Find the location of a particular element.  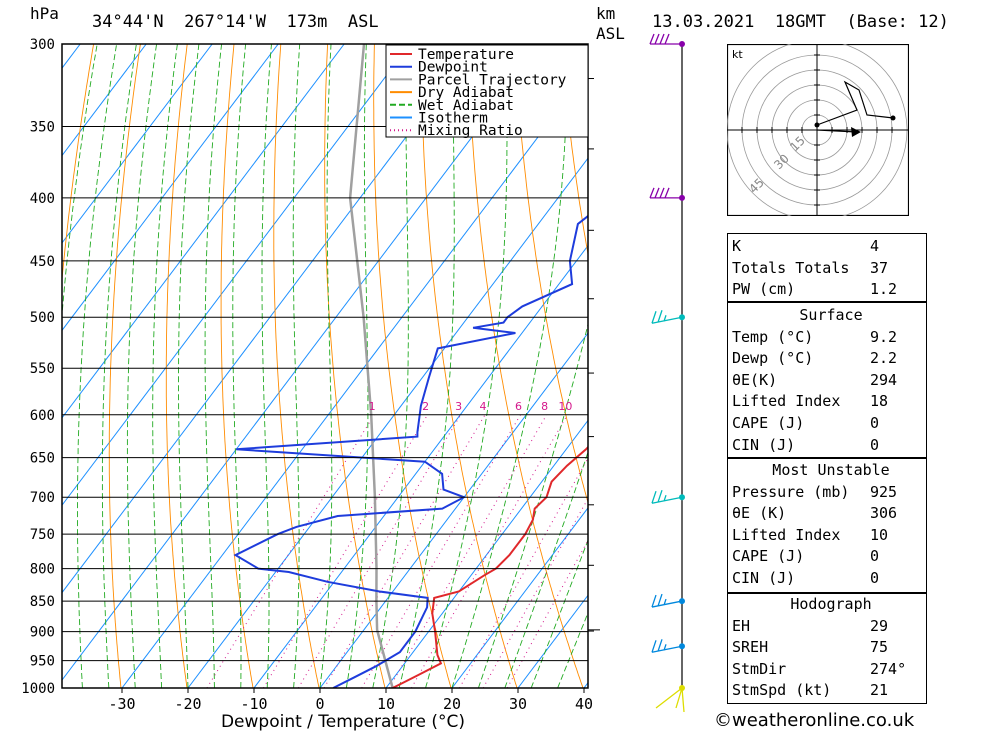

indices-box is located at coordinates (827, 268).